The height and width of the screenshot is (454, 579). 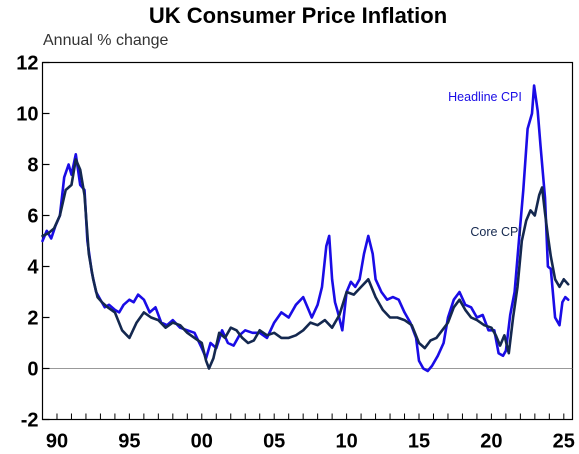 I want to click on y-tick-label: -2, so click(x=30, y=421).